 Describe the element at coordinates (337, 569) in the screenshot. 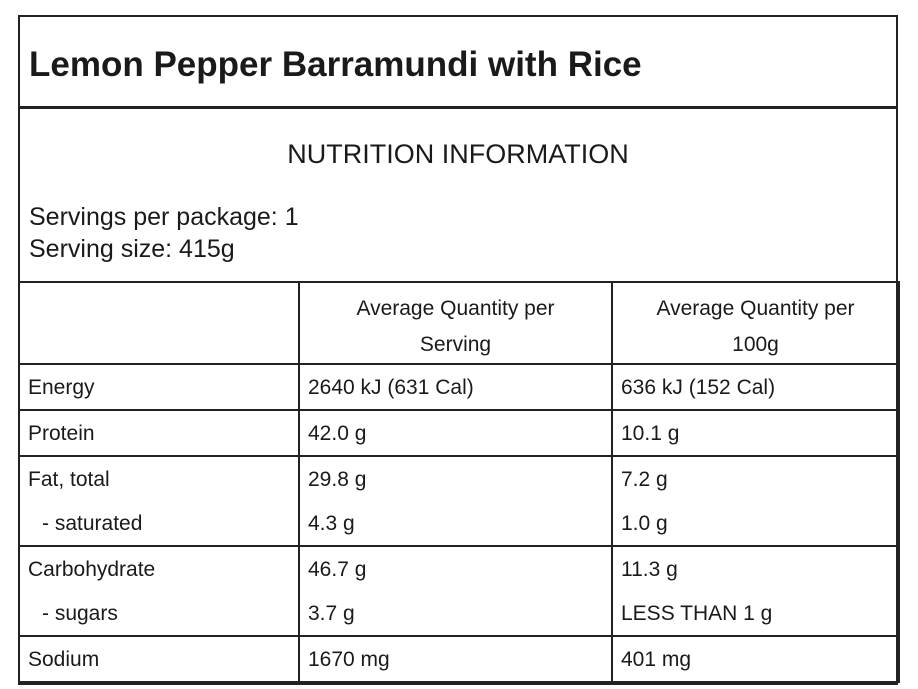

I see `nutrient-value: 46.7 g` at that location.